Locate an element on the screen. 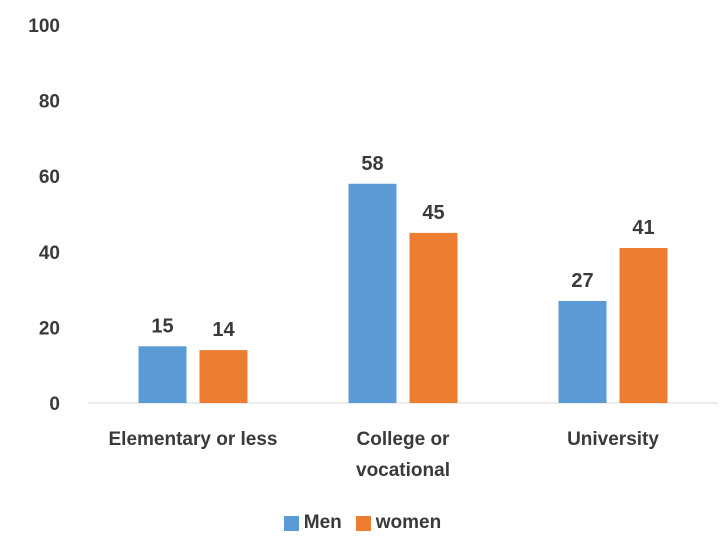 This screenshot has width=725, height=541. y-tick-label: 60 is located at coordinates (49, 177).